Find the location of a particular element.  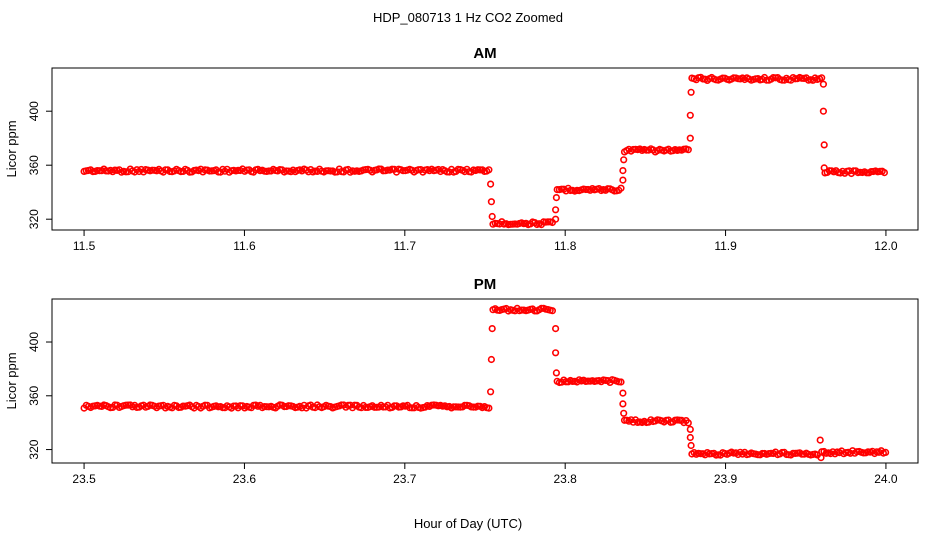

x-tick-label: 23.6 is located at coordinates (245, 479).